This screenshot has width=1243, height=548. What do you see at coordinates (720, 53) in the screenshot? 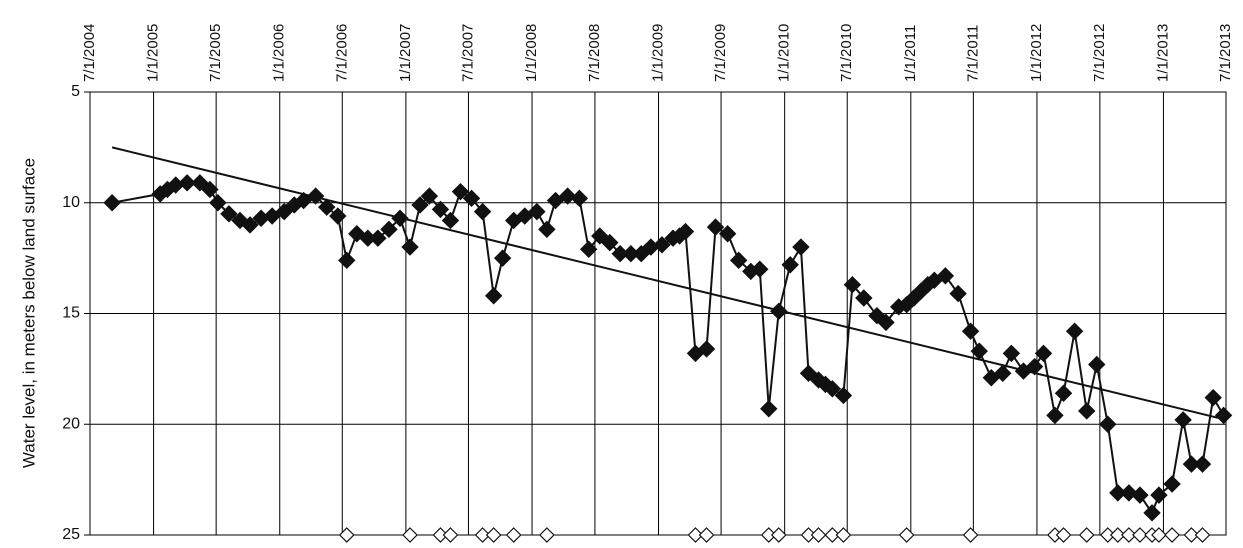
I see `x-tick-label: 7/1/2009` at bounding box center [720, 53].